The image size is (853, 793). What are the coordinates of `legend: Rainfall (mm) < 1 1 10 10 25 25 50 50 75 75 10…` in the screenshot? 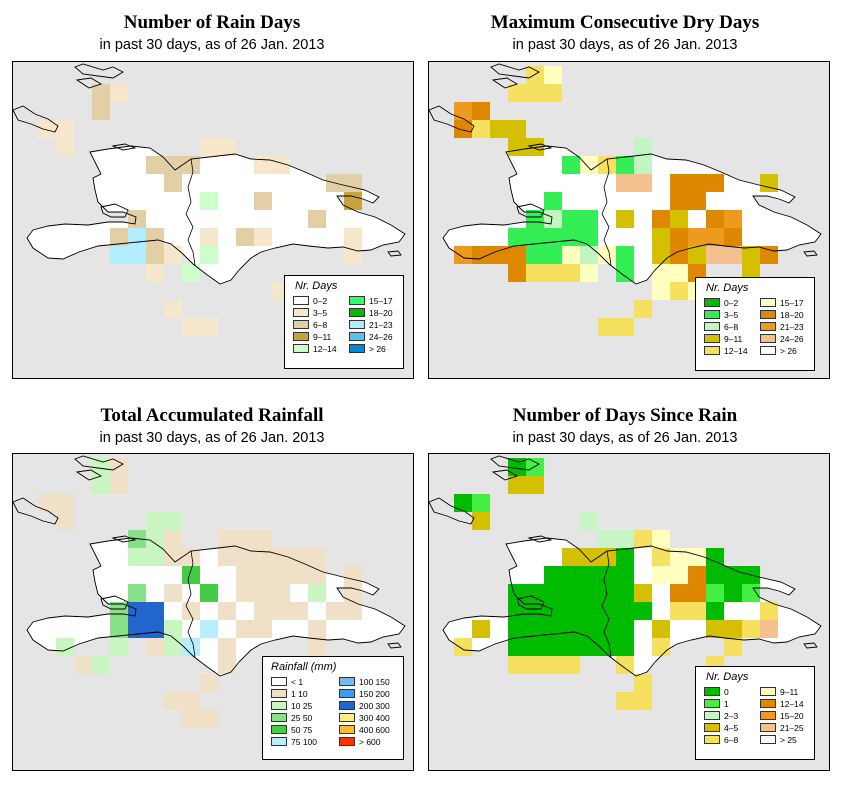 It's located at (333, 708).